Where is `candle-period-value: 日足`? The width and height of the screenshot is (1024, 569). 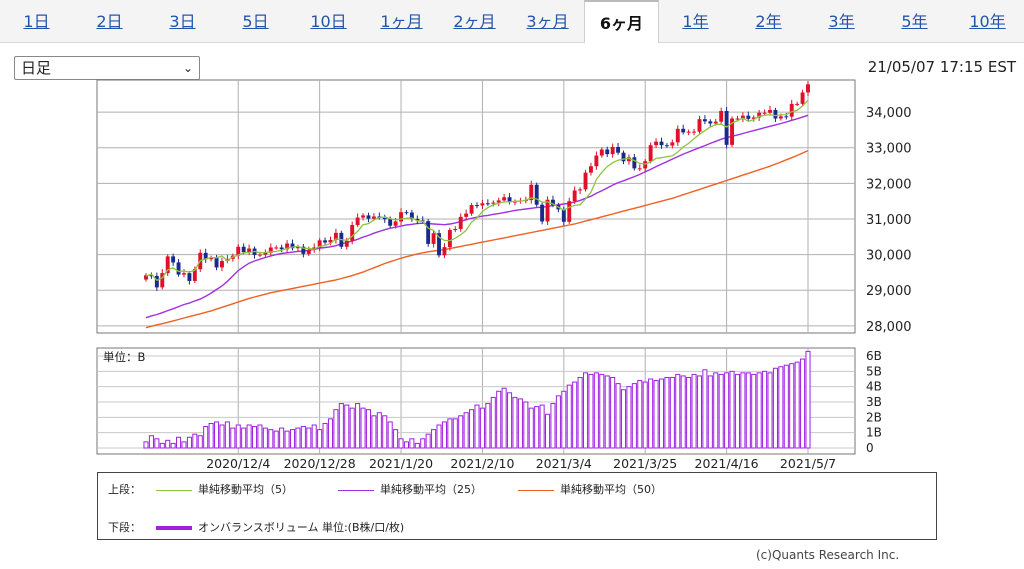
candle-period-value: 日足 is located at coordinates (36, 68).